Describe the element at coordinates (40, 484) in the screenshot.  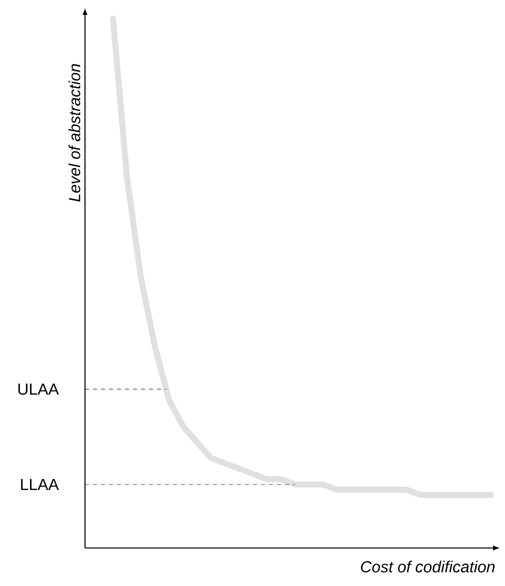
I see `ref-line-label: LLAA` at that location.